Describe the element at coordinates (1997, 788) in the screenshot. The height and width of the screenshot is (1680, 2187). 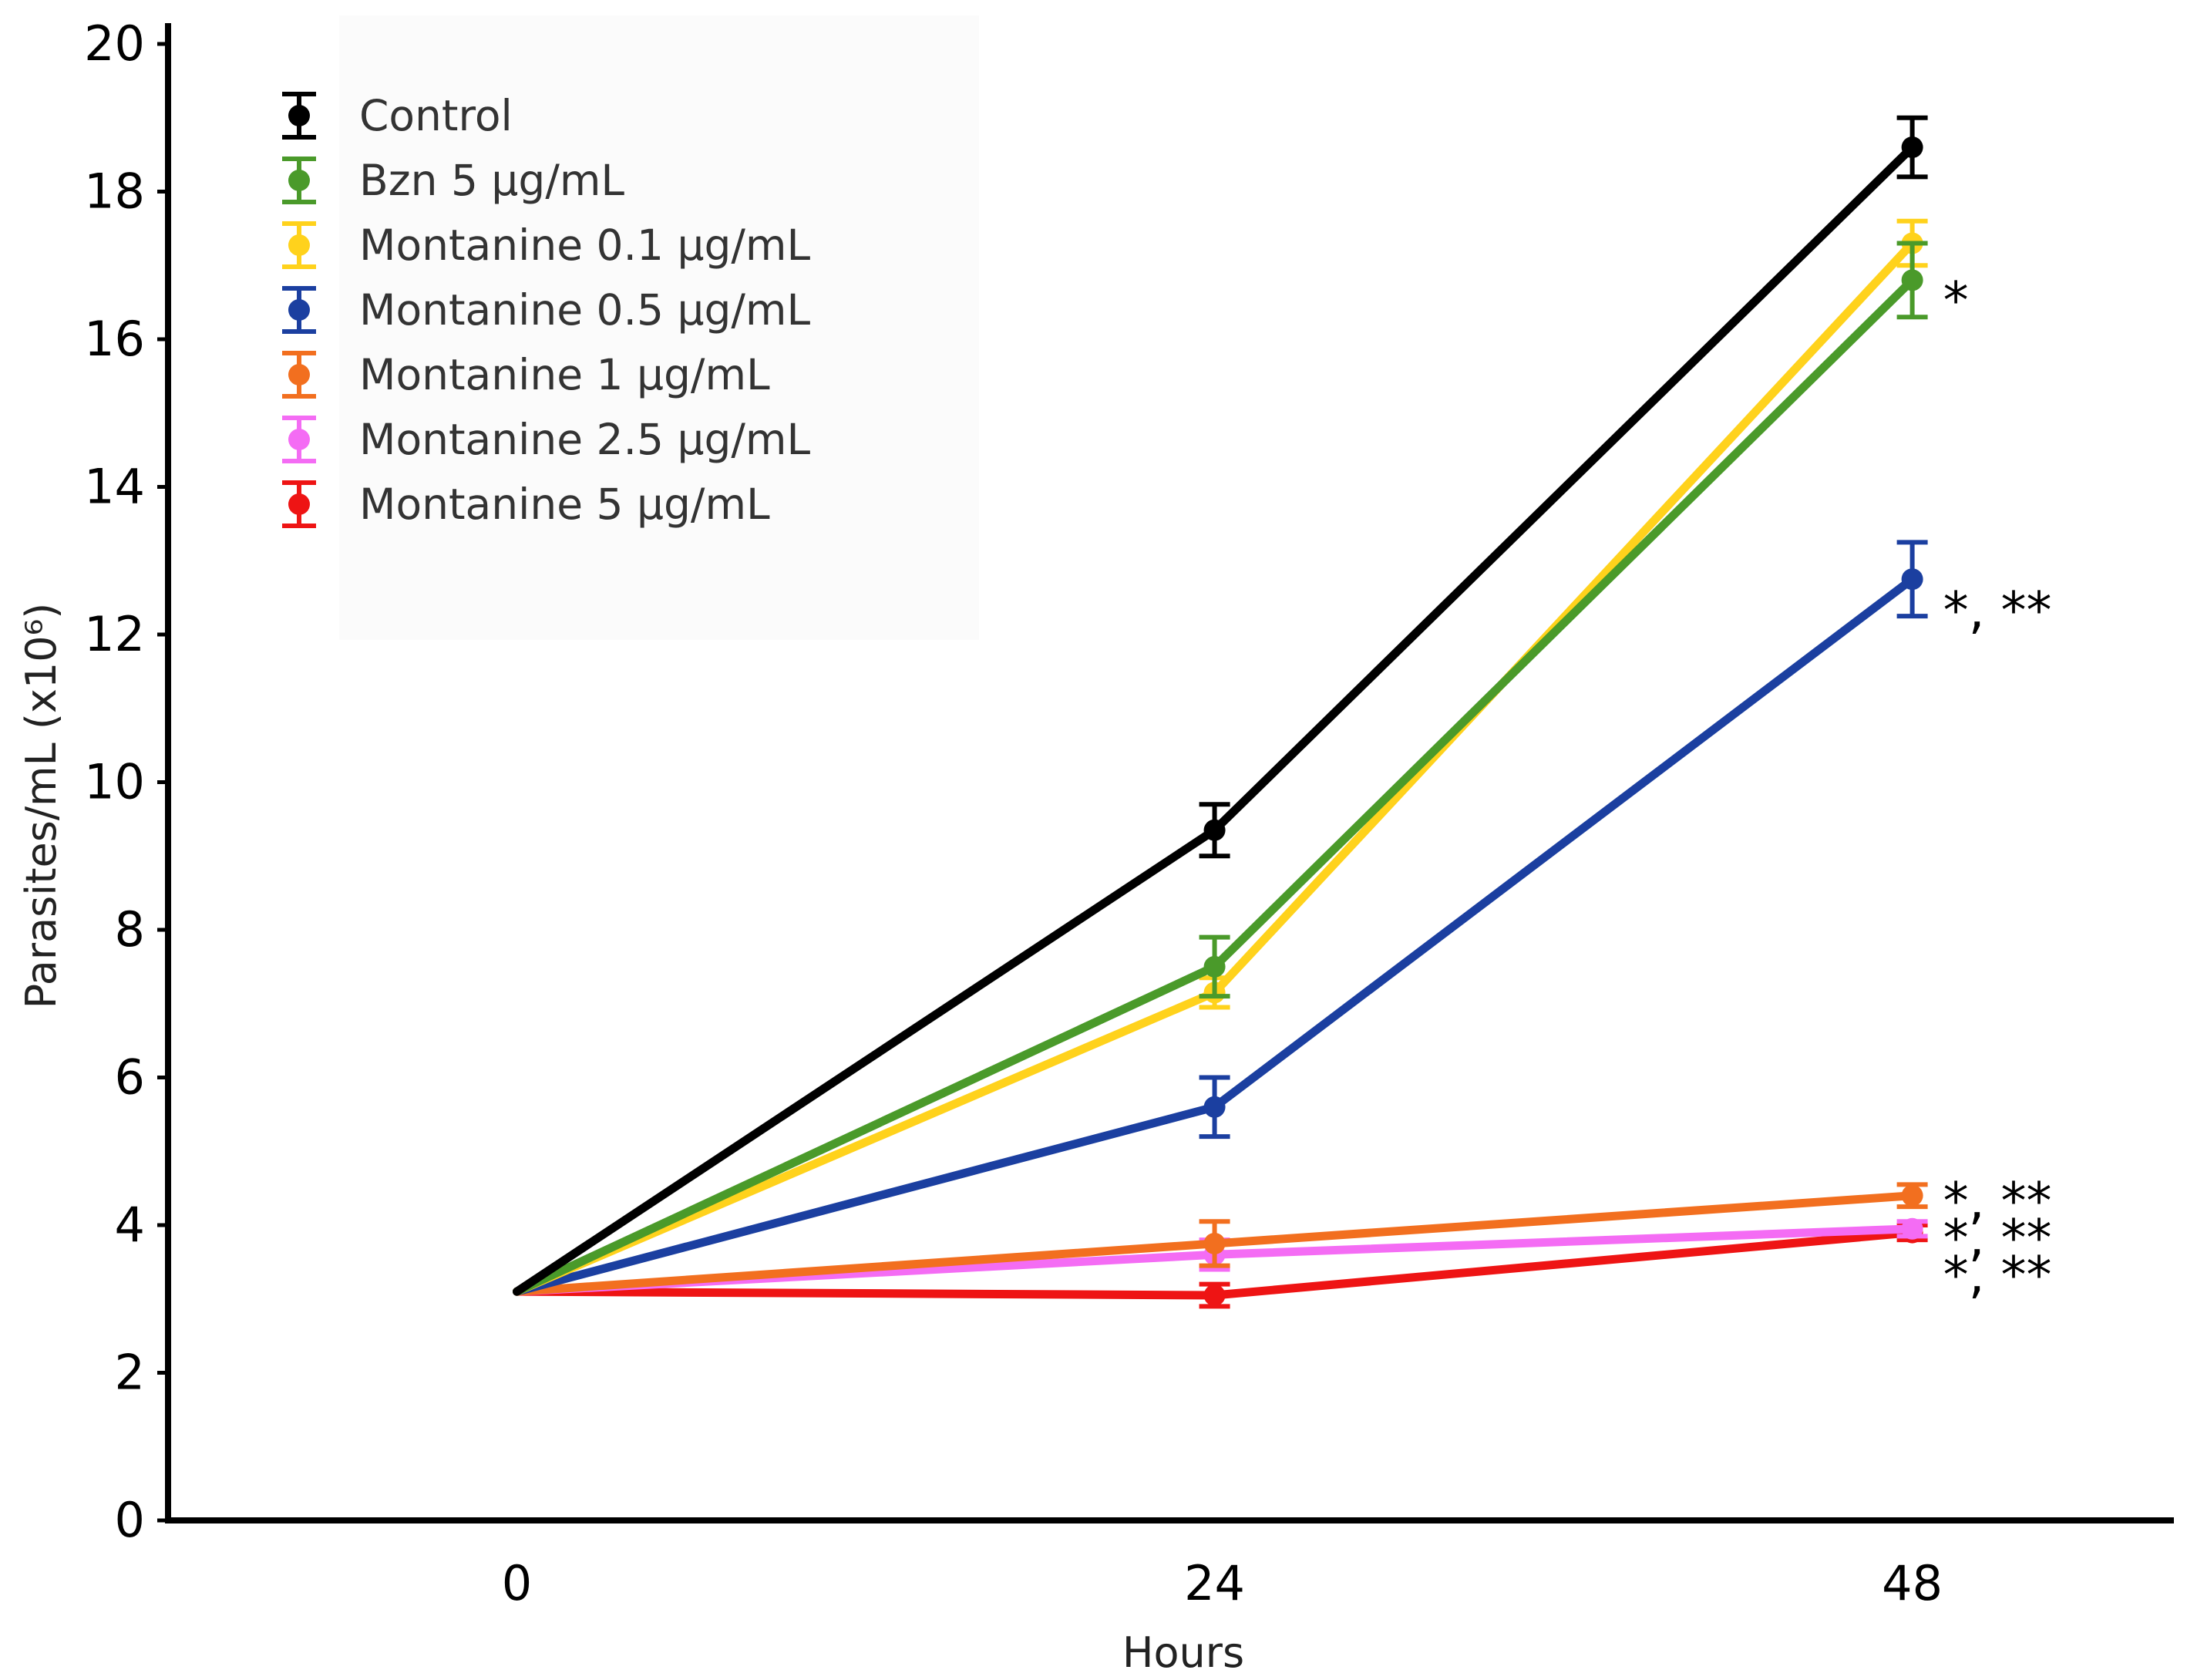
I see `significance-annotations: **, ***, ***, ***, **` at that location.